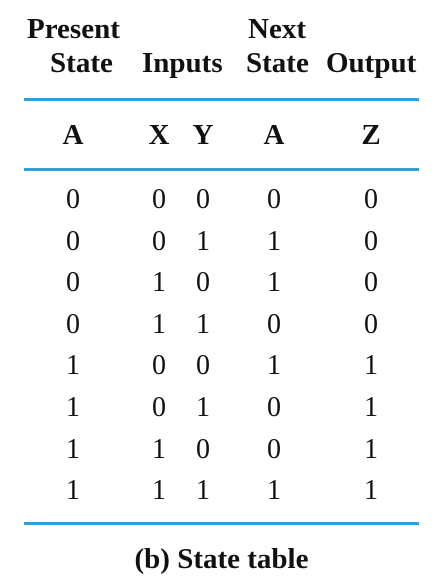 The height and width of the screenshot is (583, 443). Describe the element at coordinates (277, 46) in the screenshot. I see `header-next-state: Next State` at that location.